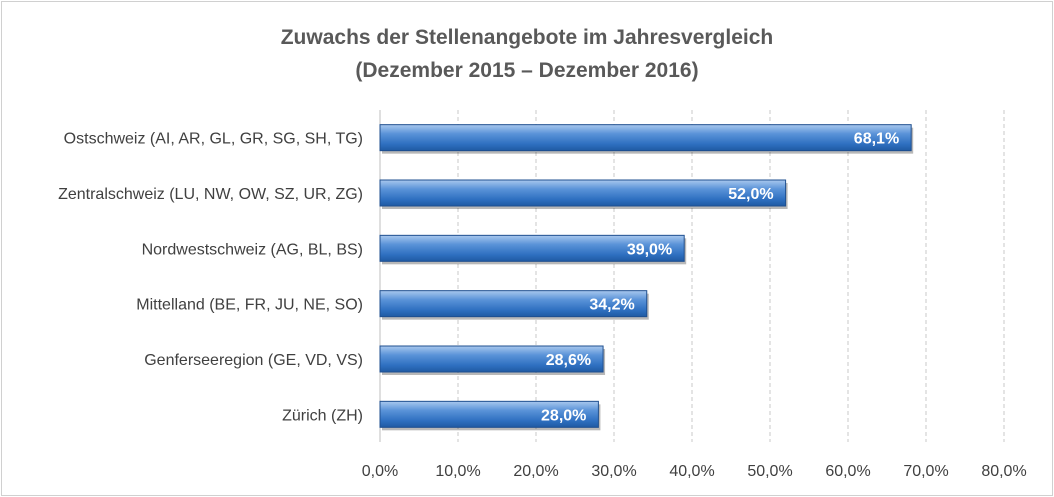 This screenshot has width=1054, height=497. Describe the element at coordinates (611, 305) in the screenshot. I see `bar-value-label: 34,2%` at that location.